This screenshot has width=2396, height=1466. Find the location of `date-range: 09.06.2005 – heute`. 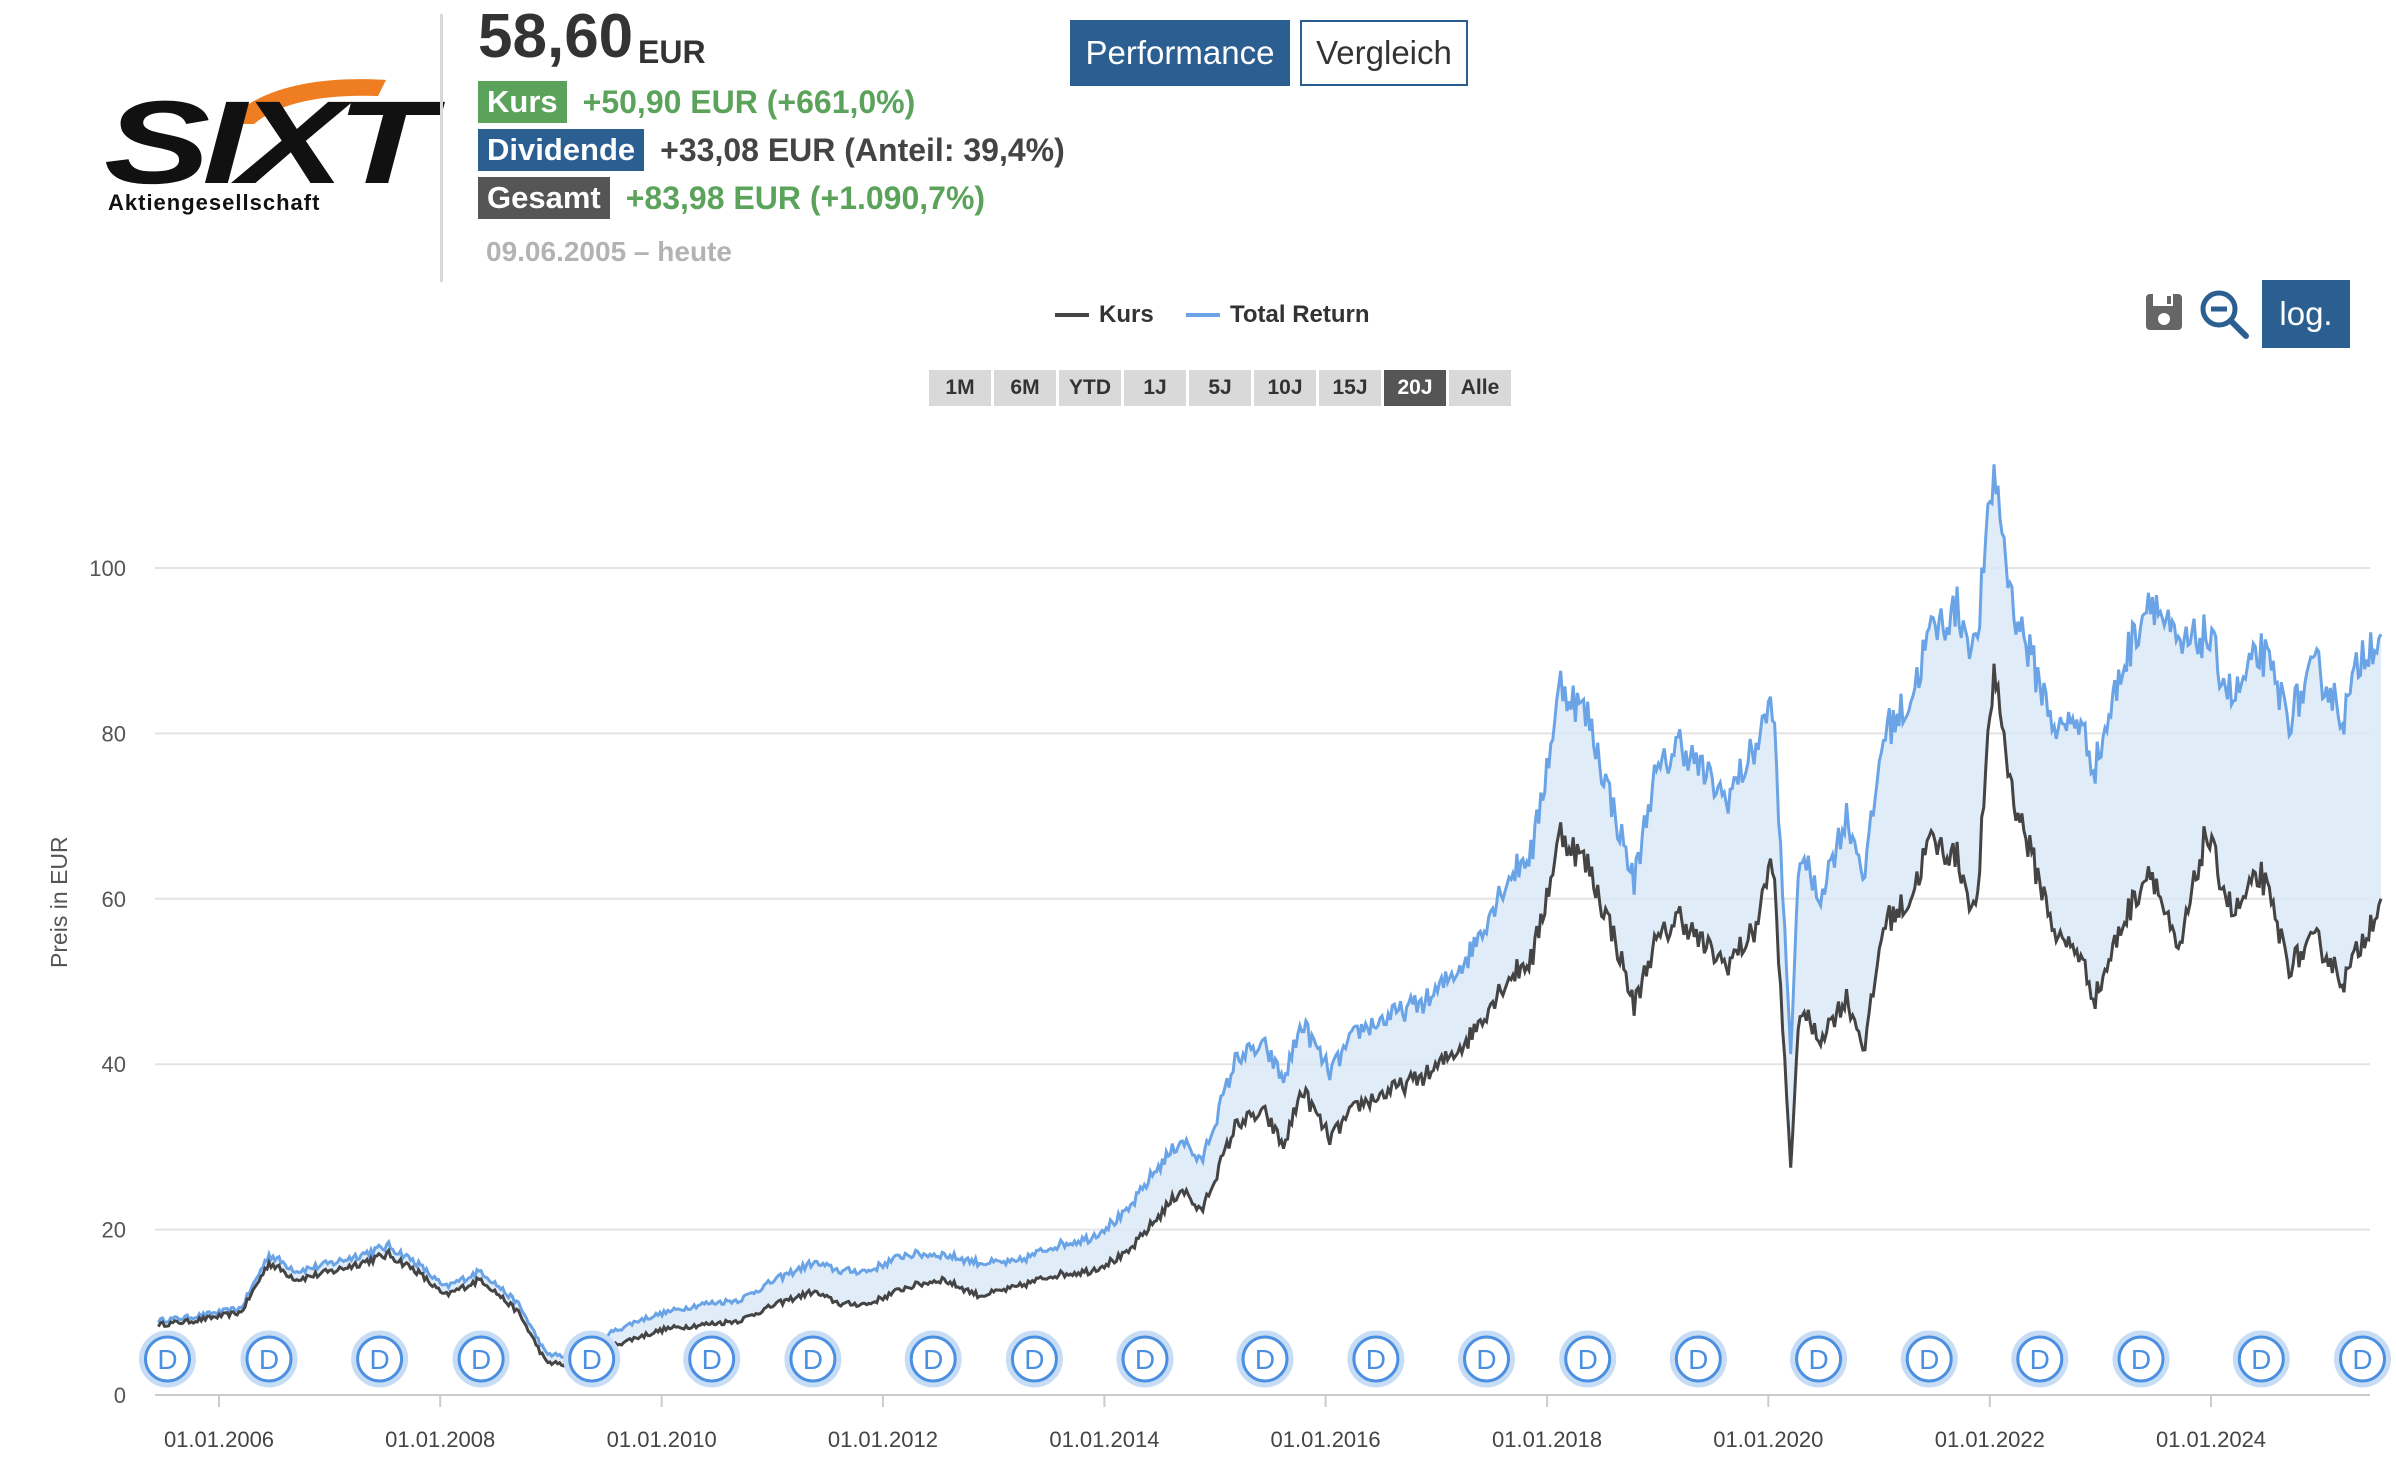

date-range: 09.06.2005 – heute is located at coordinates (609, 251).